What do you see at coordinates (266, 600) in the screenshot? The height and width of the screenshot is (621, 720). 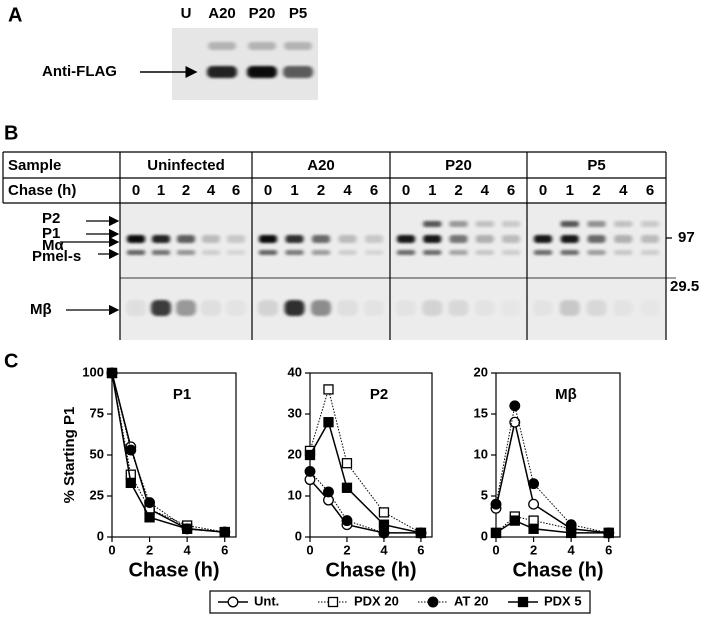 I see `legend-label: Unt.` at bounding box center [266, 600].